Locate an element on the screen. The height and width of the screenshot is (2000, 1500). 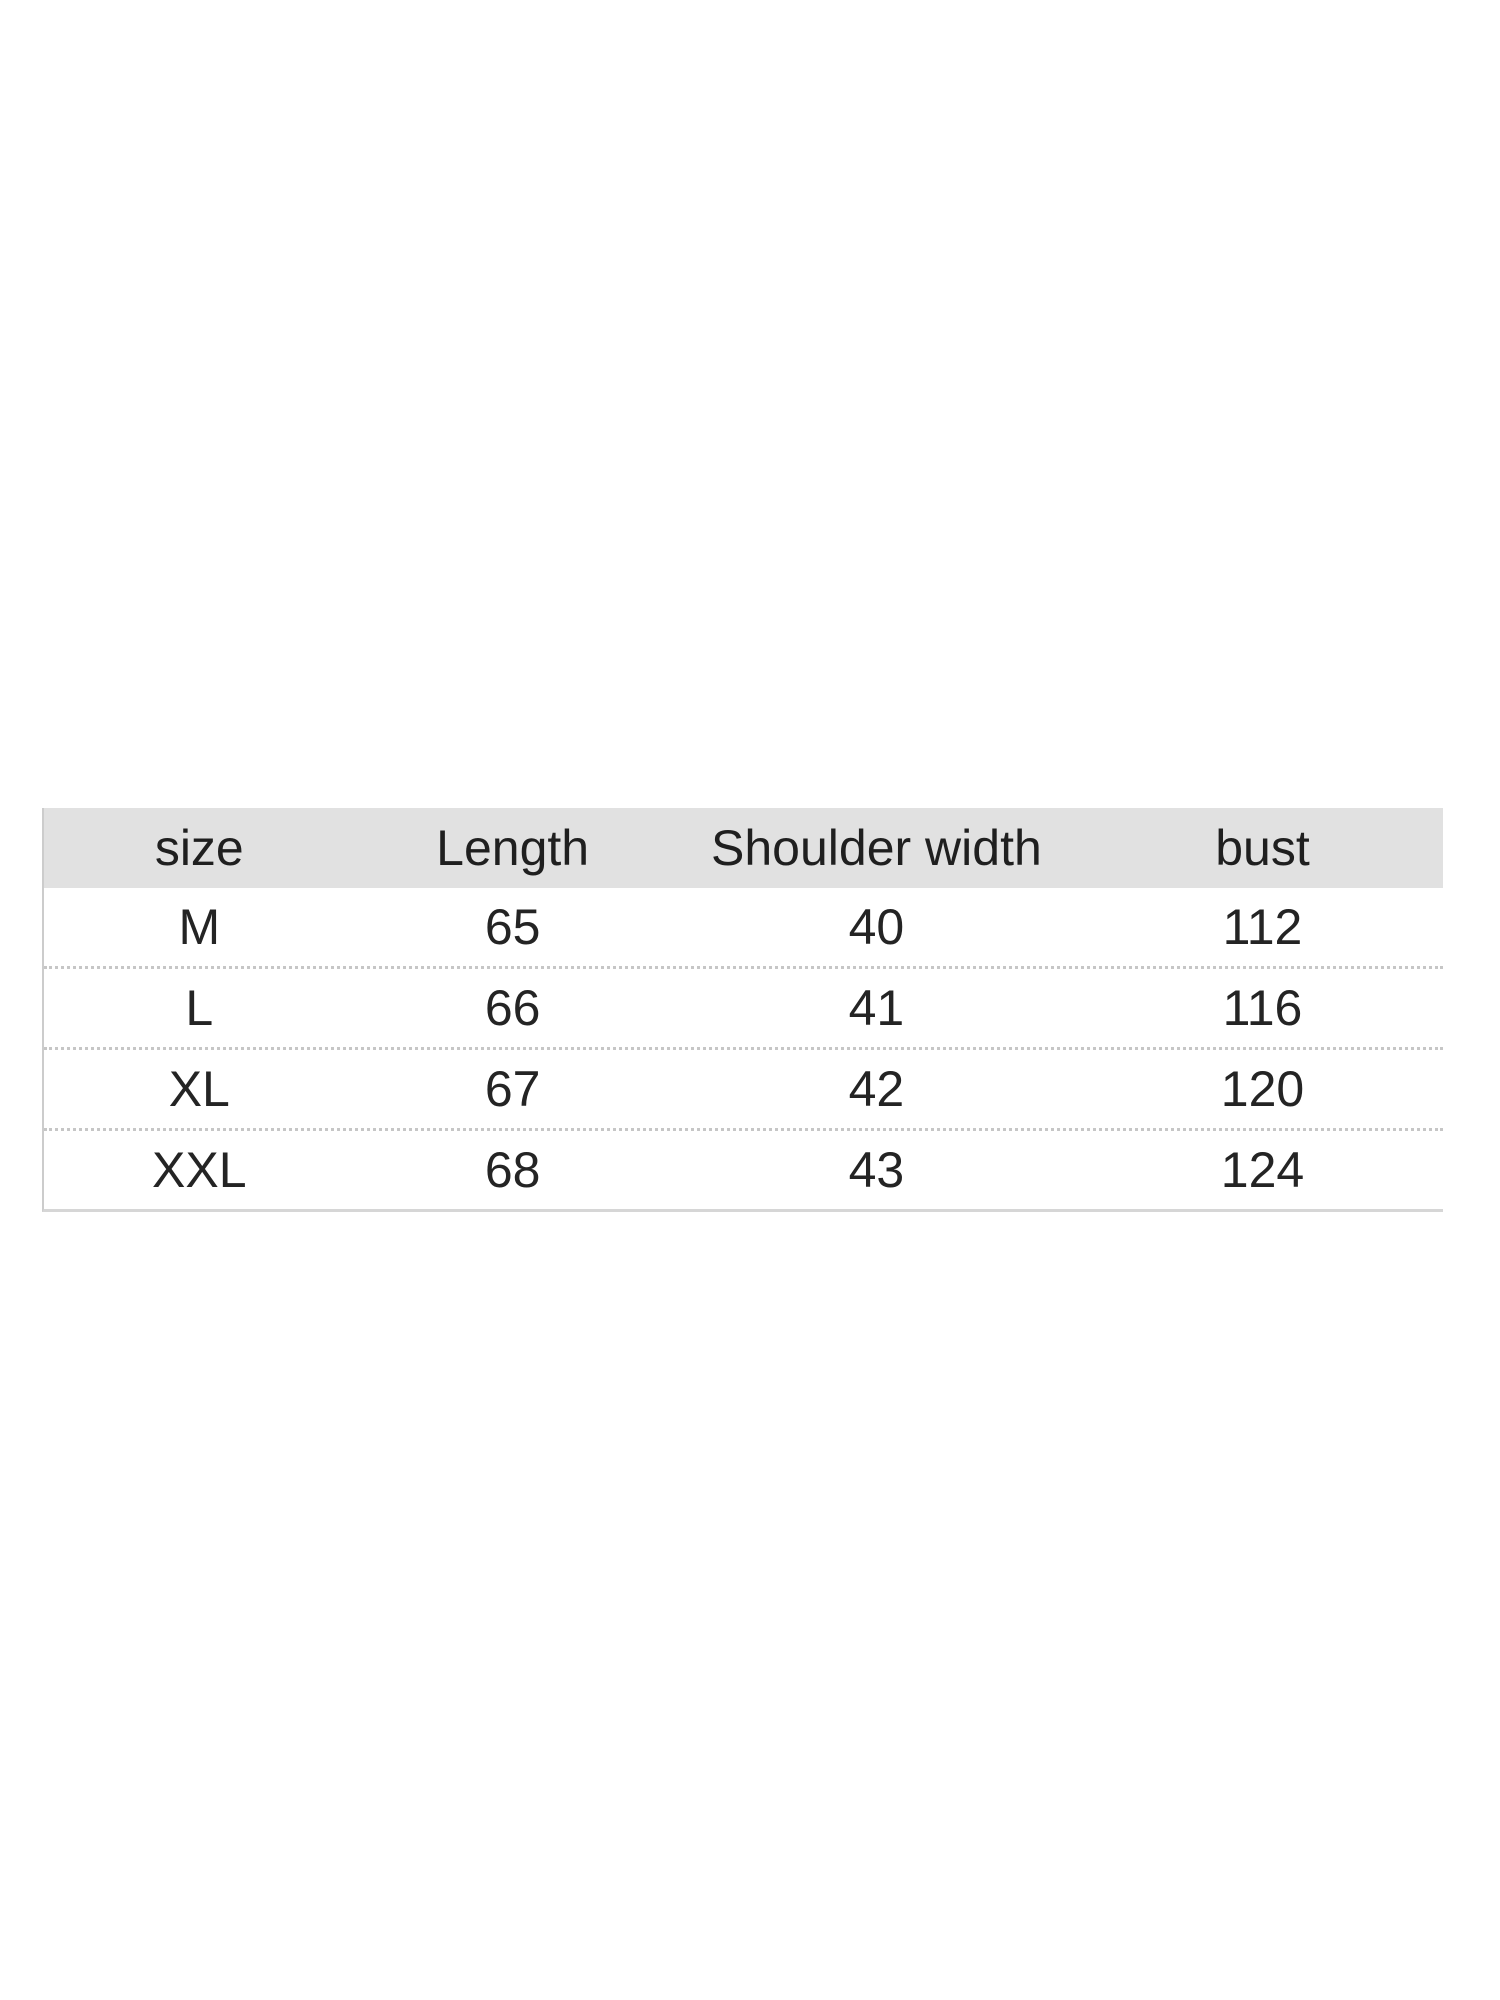
header-cell-length: Length is located at coordinates (513, 848).